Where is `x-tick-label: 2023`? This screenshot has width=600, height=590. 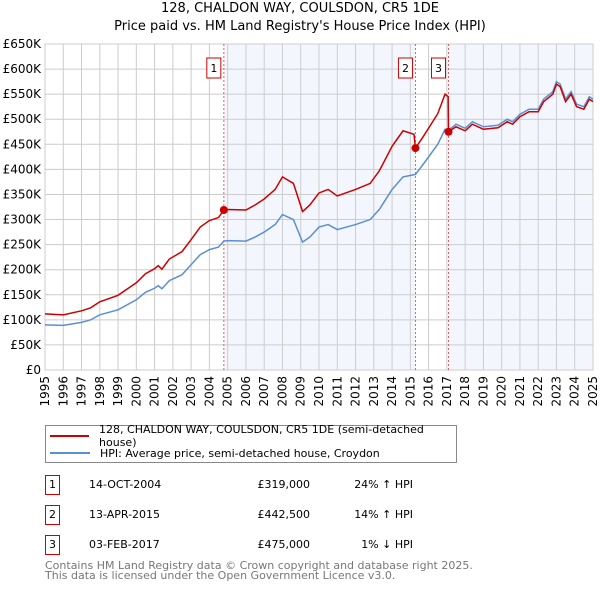 x-tick-label: 2023 is located at coordinates (556, 391).